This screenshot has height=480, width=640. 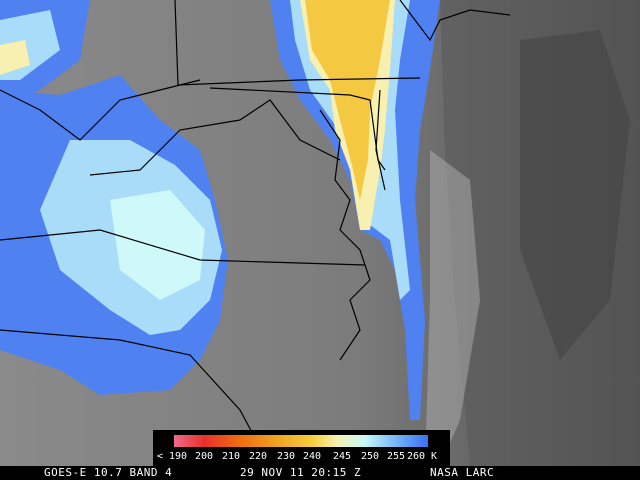 What do you see at coordinates (300, 472) in the screenshot?
I see `time-label: 29 NOV 11 20:15 Z` at bounding box center [300, 472].